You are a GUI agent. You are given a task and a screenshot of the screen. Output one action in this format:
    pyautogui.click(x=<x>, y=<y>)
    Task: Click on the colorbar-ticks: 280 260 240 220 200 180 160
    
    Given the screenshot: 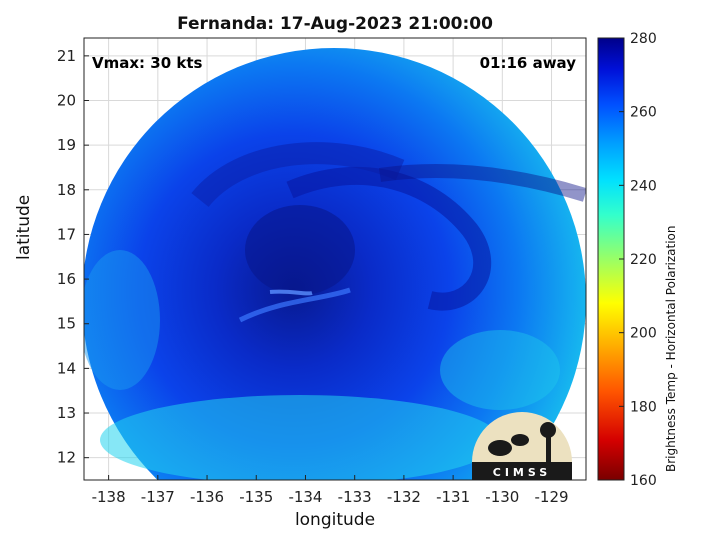 What is the action you would take?
    pyautogui.click(x=638, y=260)
    